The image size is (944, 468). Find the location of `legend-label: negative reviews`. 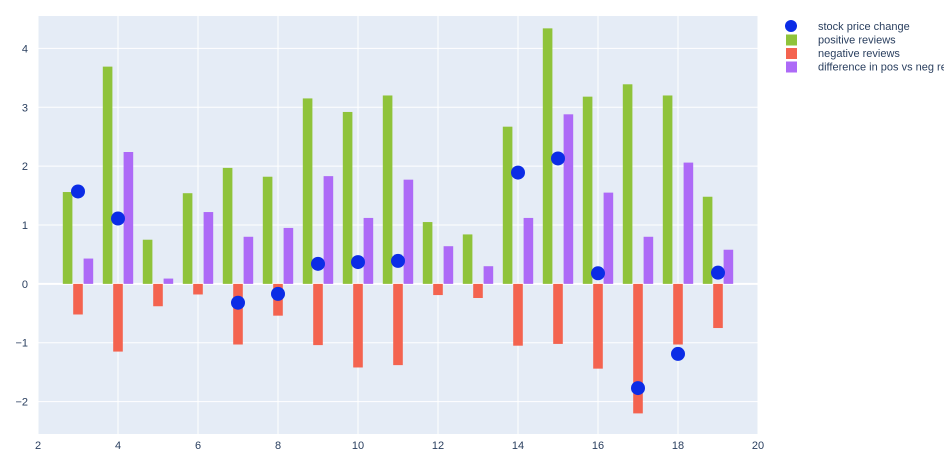

legend-label: negative reviews is located at coordinates (859, 54).